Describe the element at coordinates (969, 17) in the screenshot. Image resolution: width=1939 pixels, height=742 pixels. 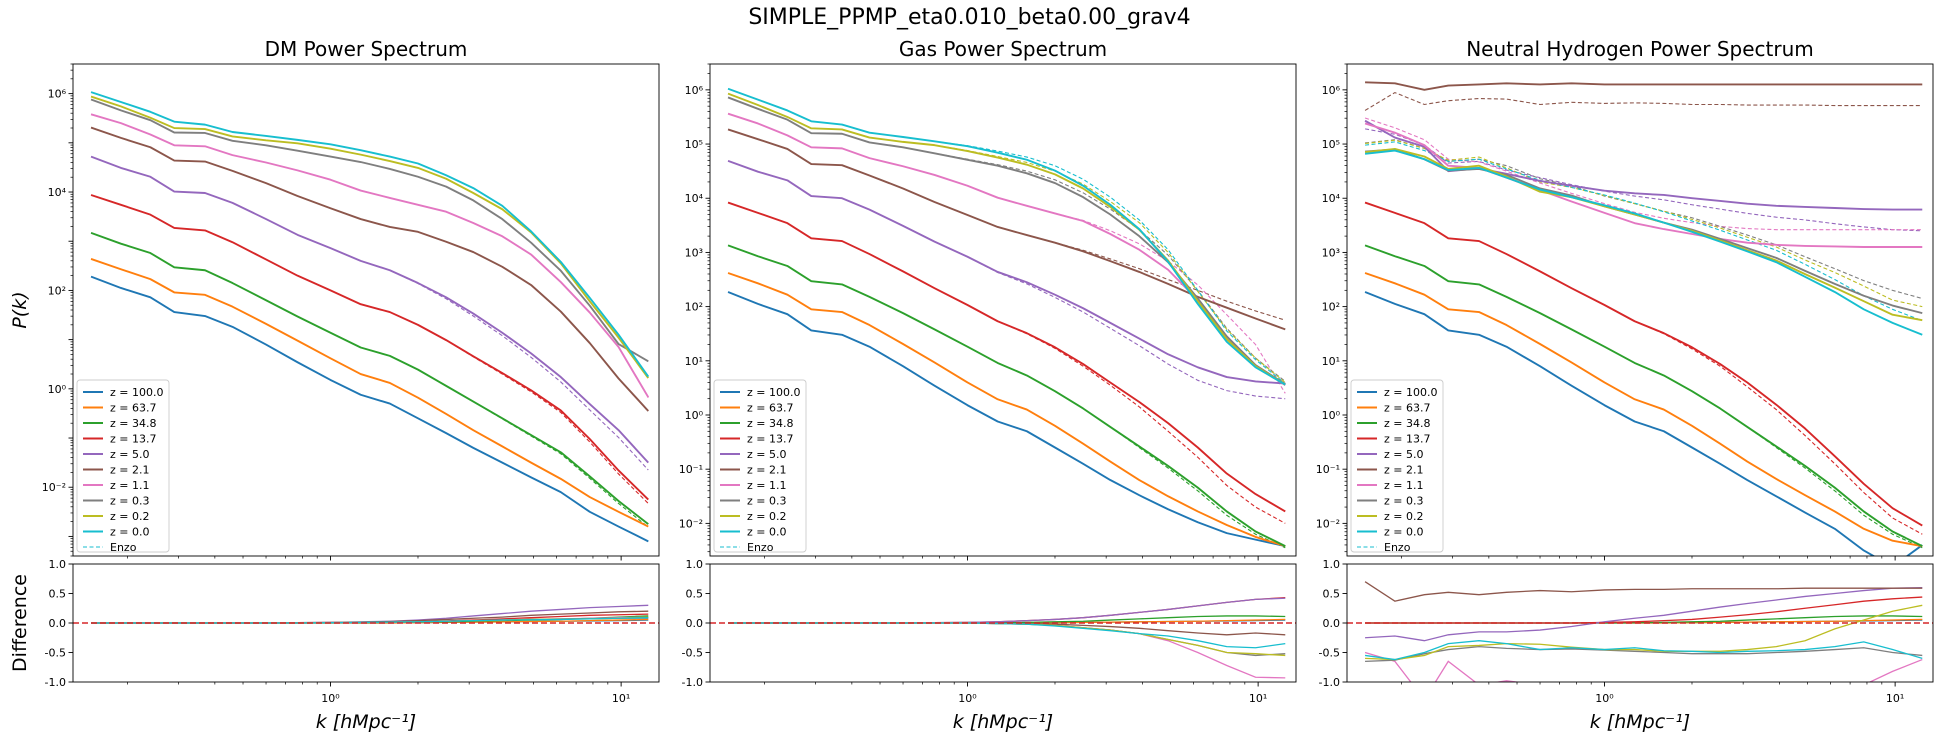
I see `figure-title: SIMPLE_PPMP_eta0.010_beta0.00_grav4` at that location.